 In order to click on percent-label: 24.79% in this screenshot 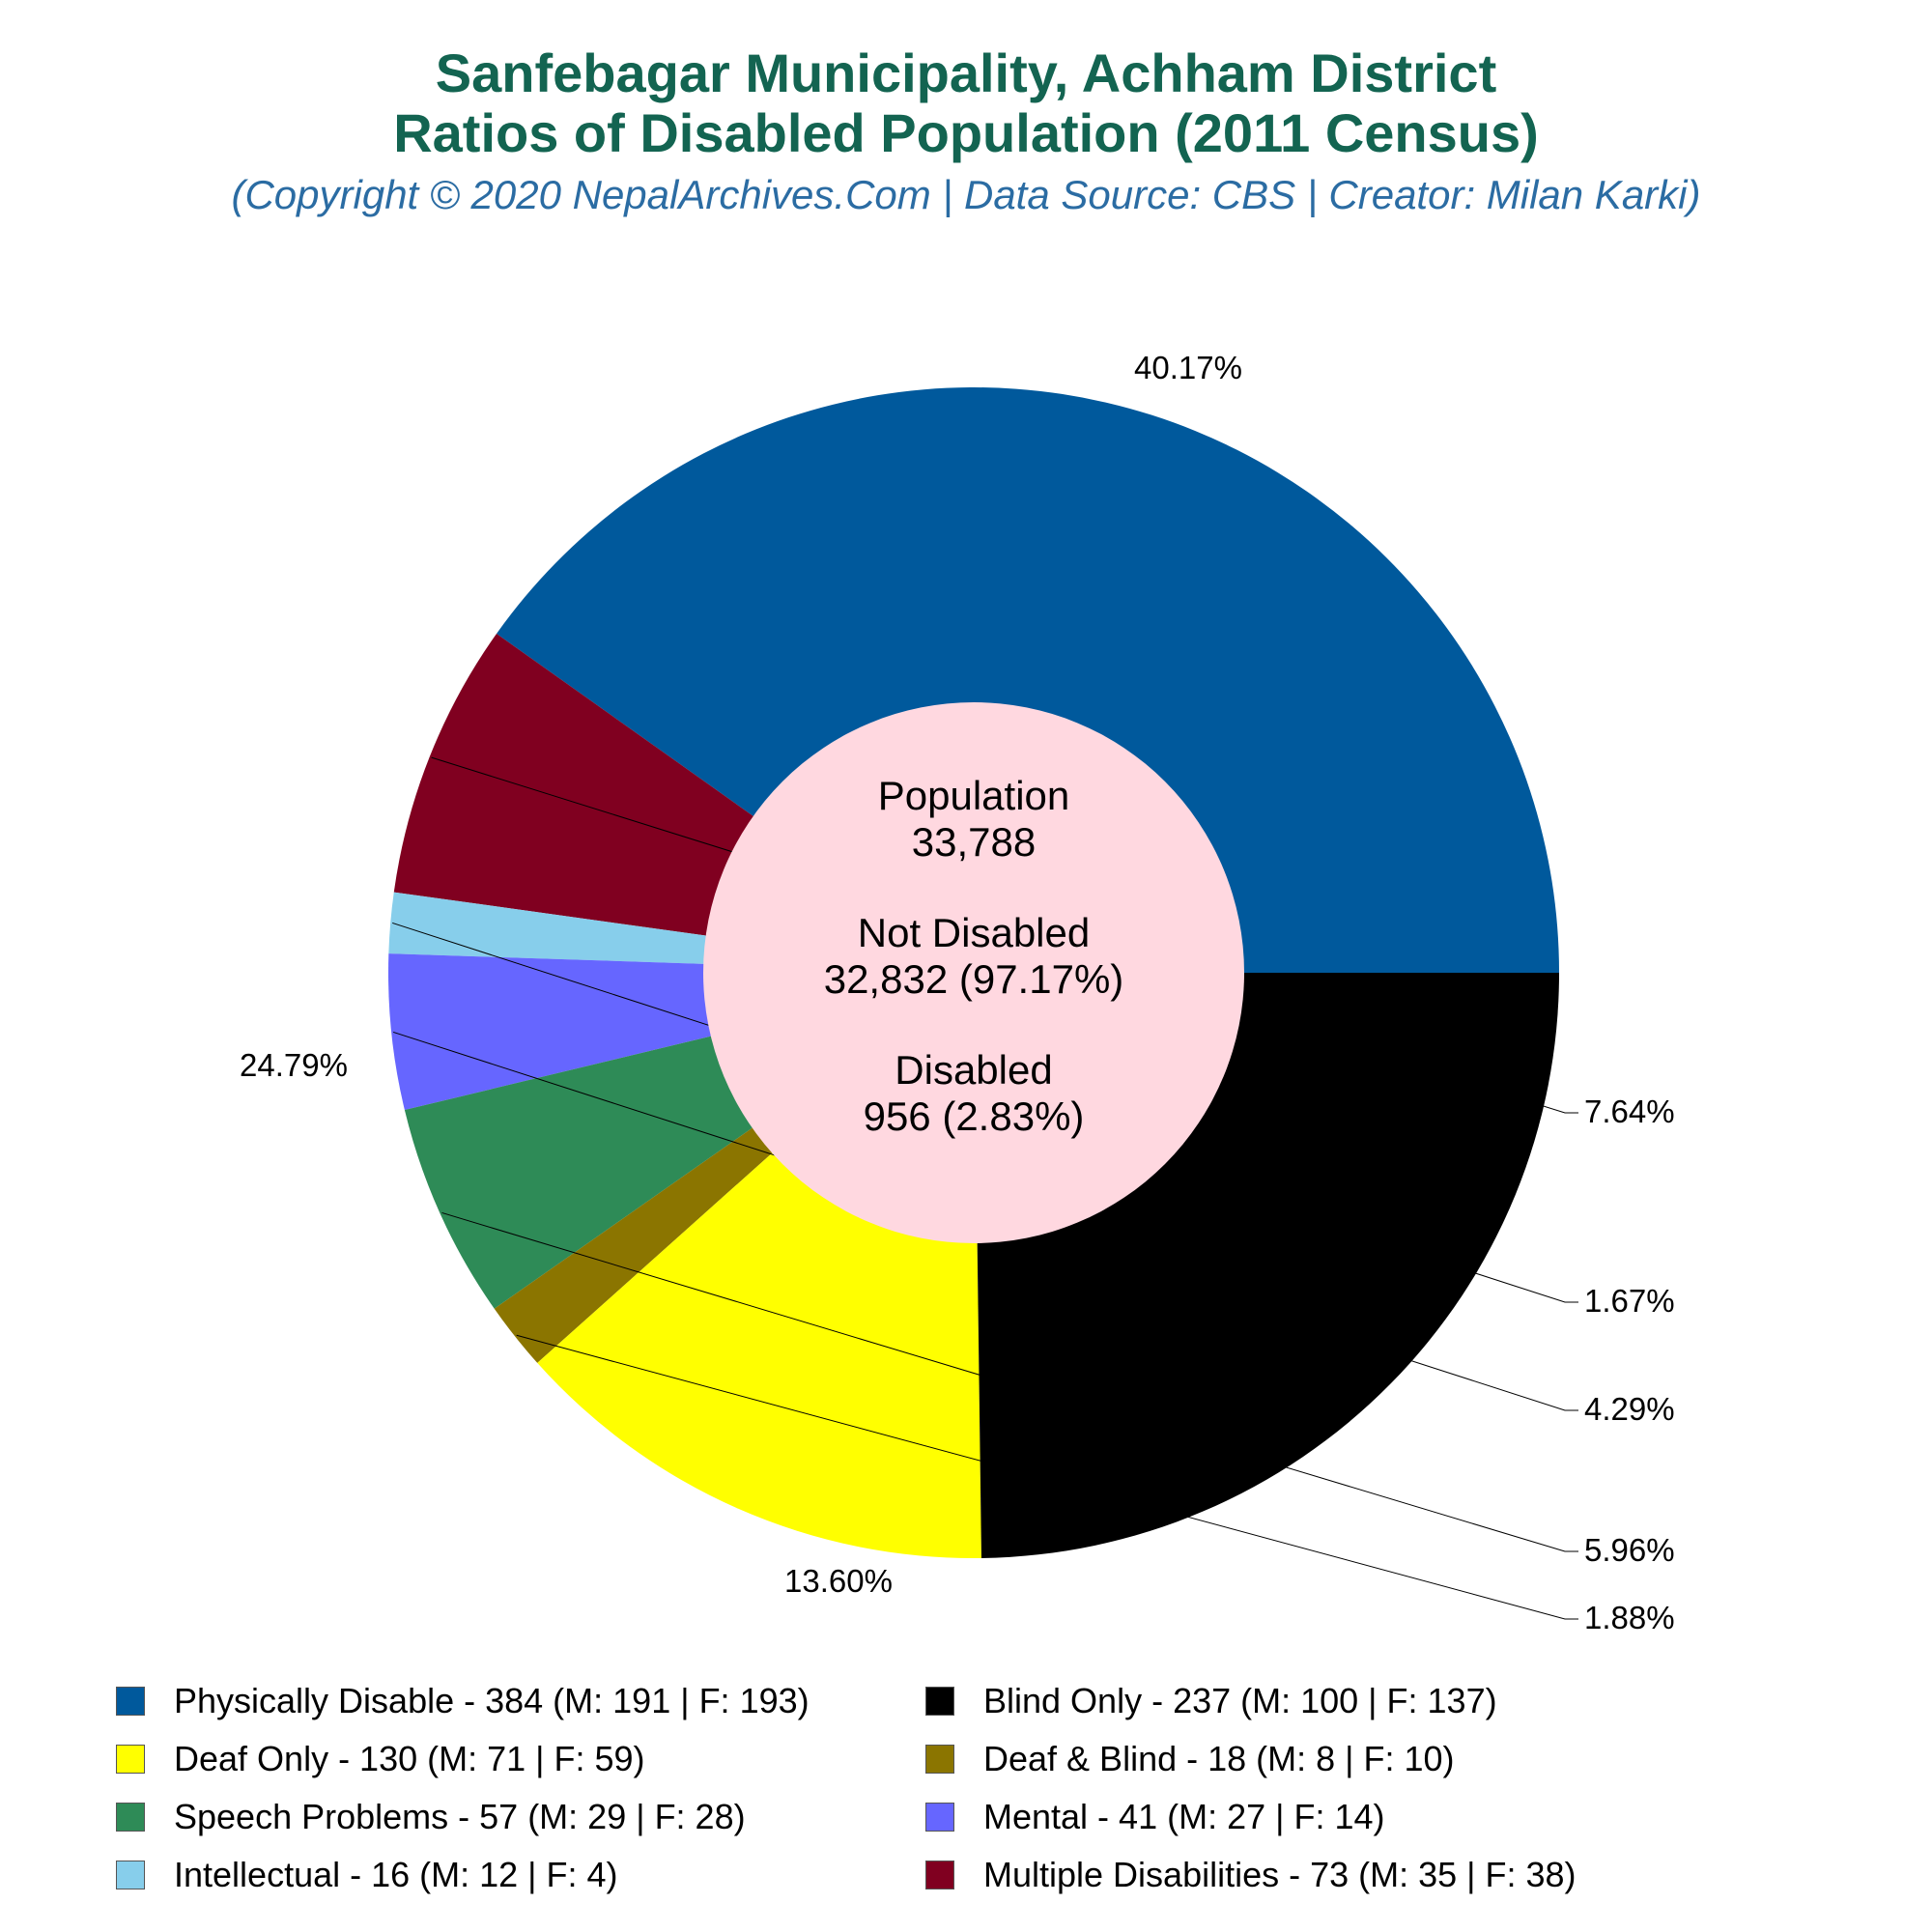, I will do `click(294, 1065)`.